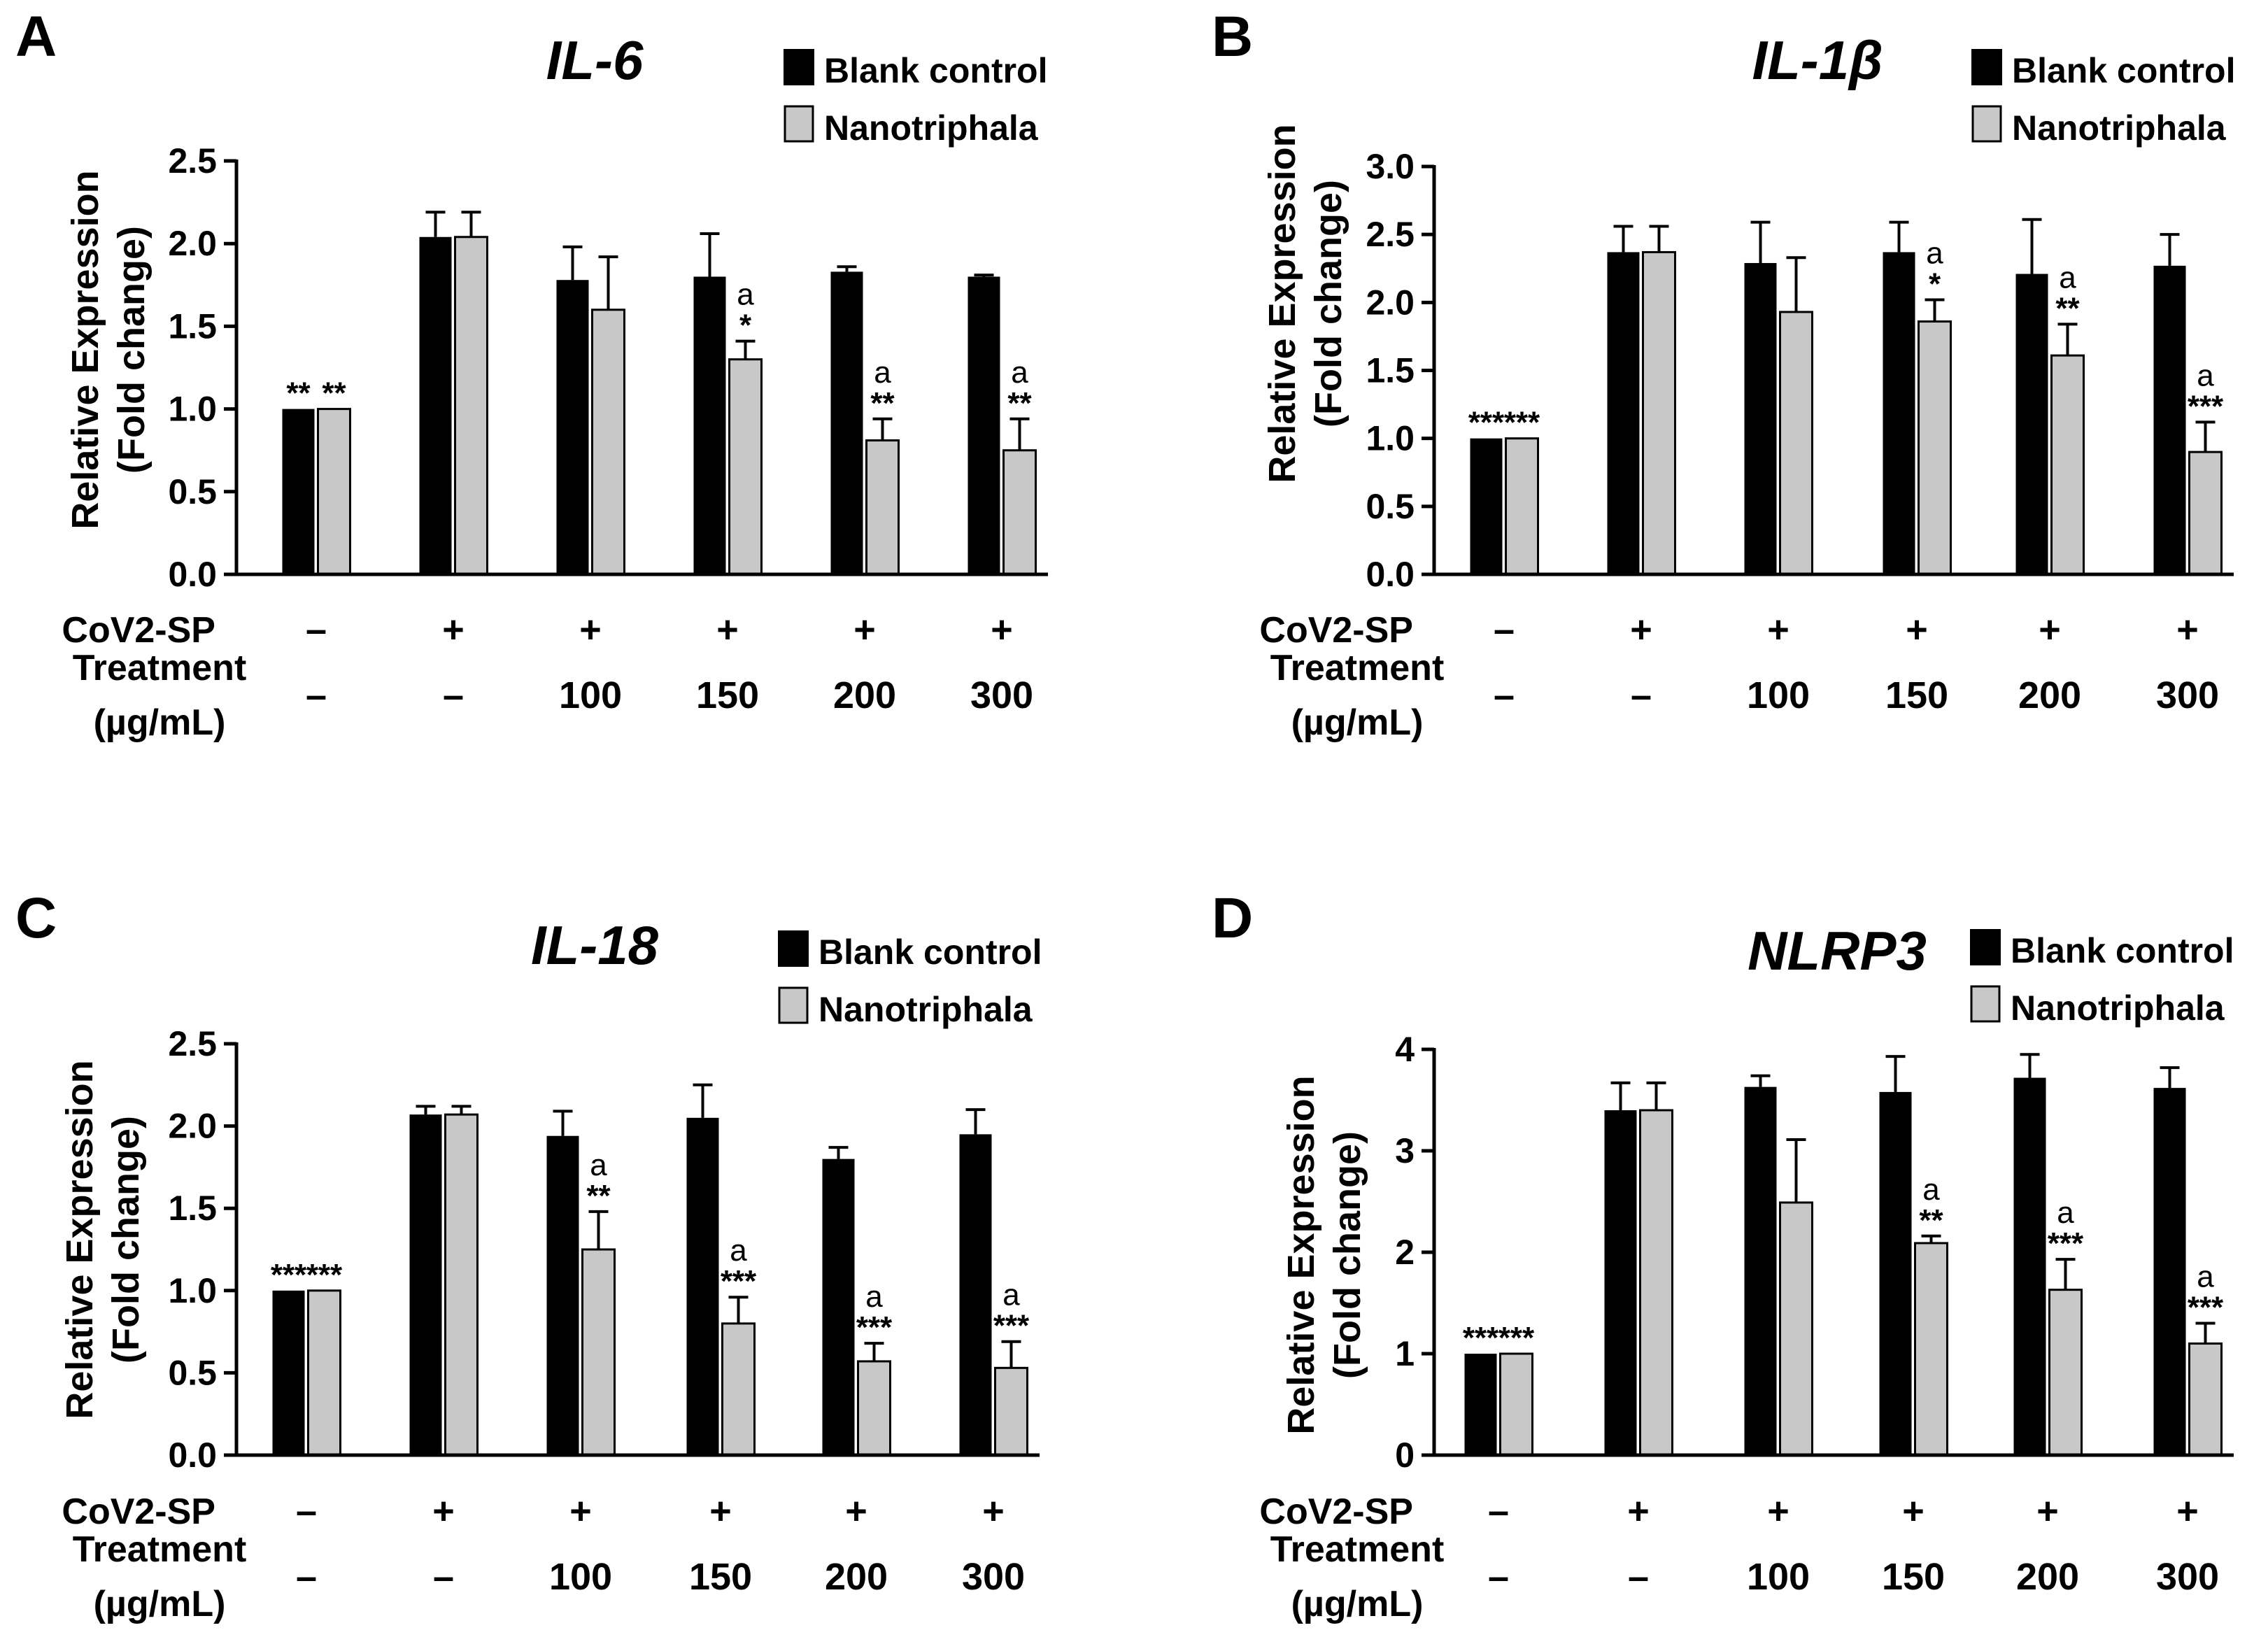  I want to click on y-tick-label: 4, so click(1405, 1050).